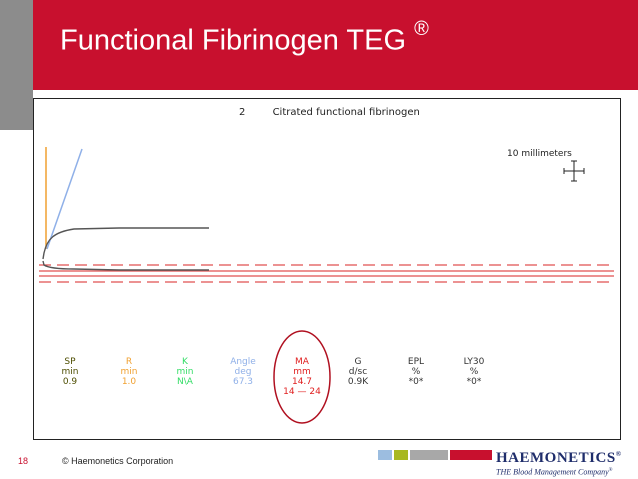 The image size is (638, 479). Describe the element at coordinates (358, 382) in the screenshot. I see `param-value: 0.9K` at that location.